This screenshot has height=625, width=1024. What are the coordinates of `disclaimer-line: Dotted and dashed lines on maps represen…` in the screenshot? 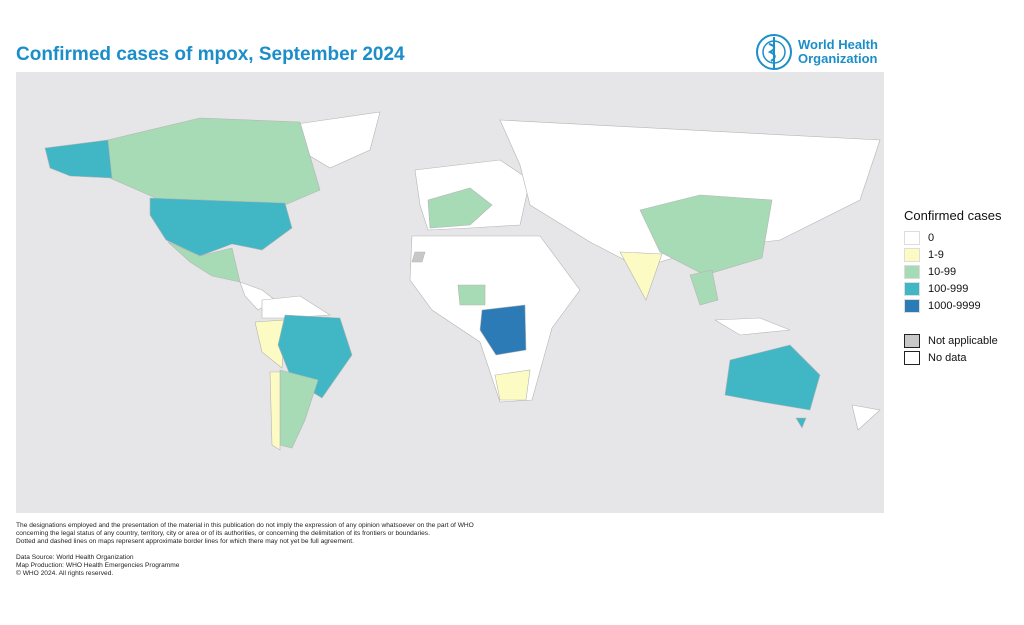 It's located at (185, 541).